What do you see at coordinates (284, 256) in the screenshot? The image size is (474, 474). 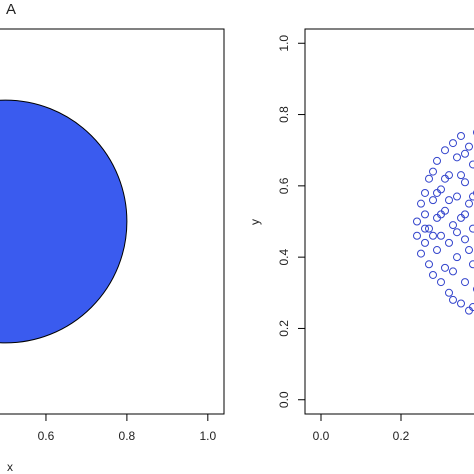 I see `y-tick-label: 0.4` at bounding box center [284, 256].